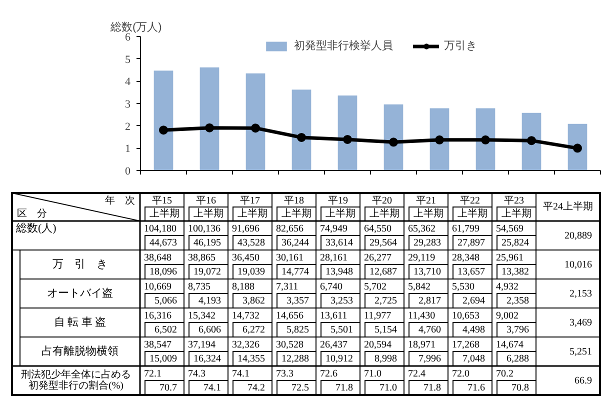 The height and width of the screenshot is (400, 610). Describe the element at coordinates (127, 149) in the screenshot. I see `y-tick-label: 1` at that location.